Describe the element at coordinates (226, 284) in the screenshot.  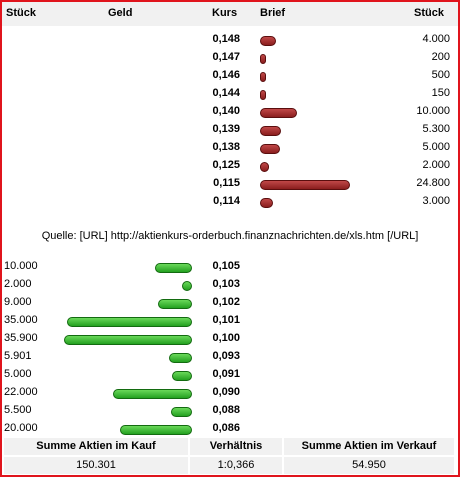
I see `bid-kurs: 0,103` at that location.